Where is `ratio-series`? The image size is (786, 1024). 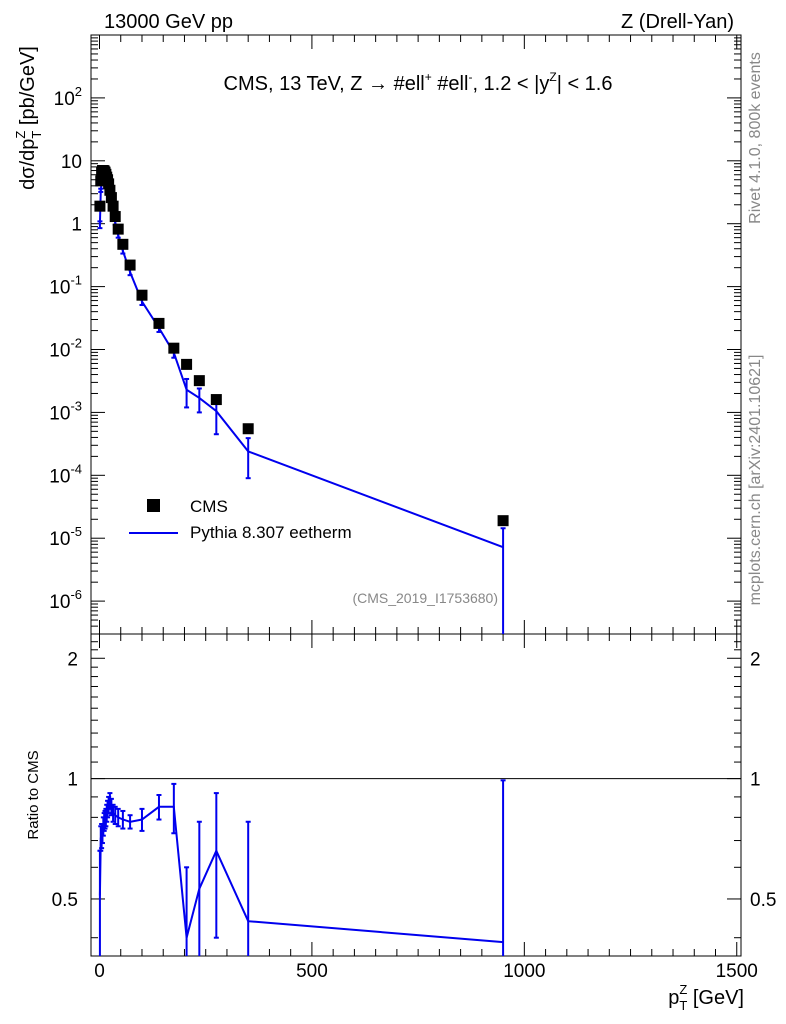
ratio-series is located at coordinates (301, 867).